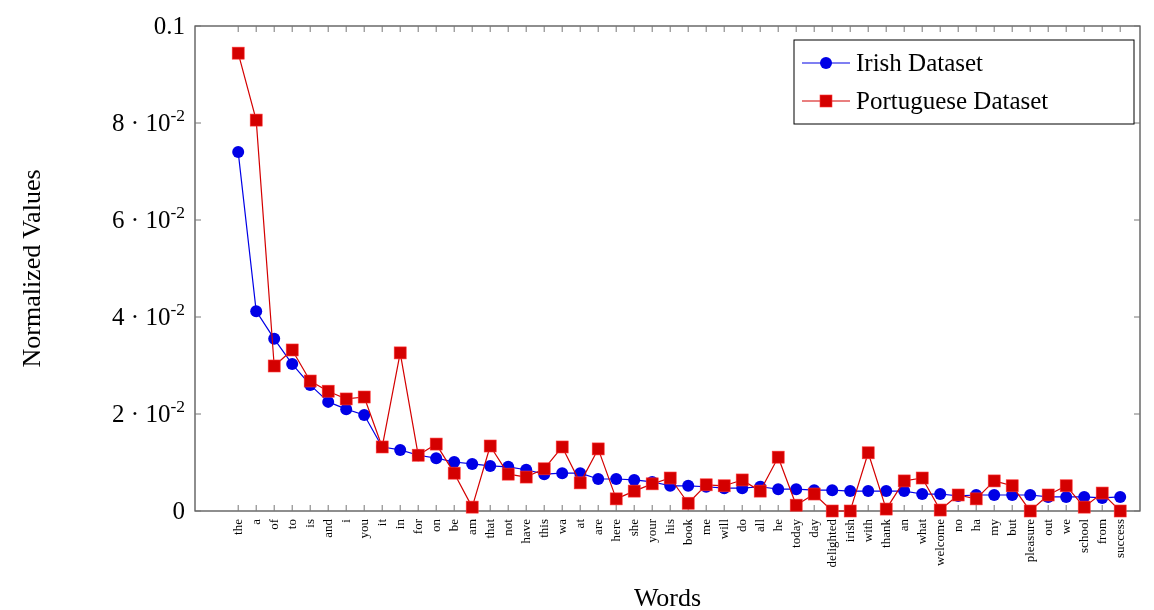  Describe the element at coordinates (904, 525) in the screenshot. I see `x-tick-label: an` at that location.